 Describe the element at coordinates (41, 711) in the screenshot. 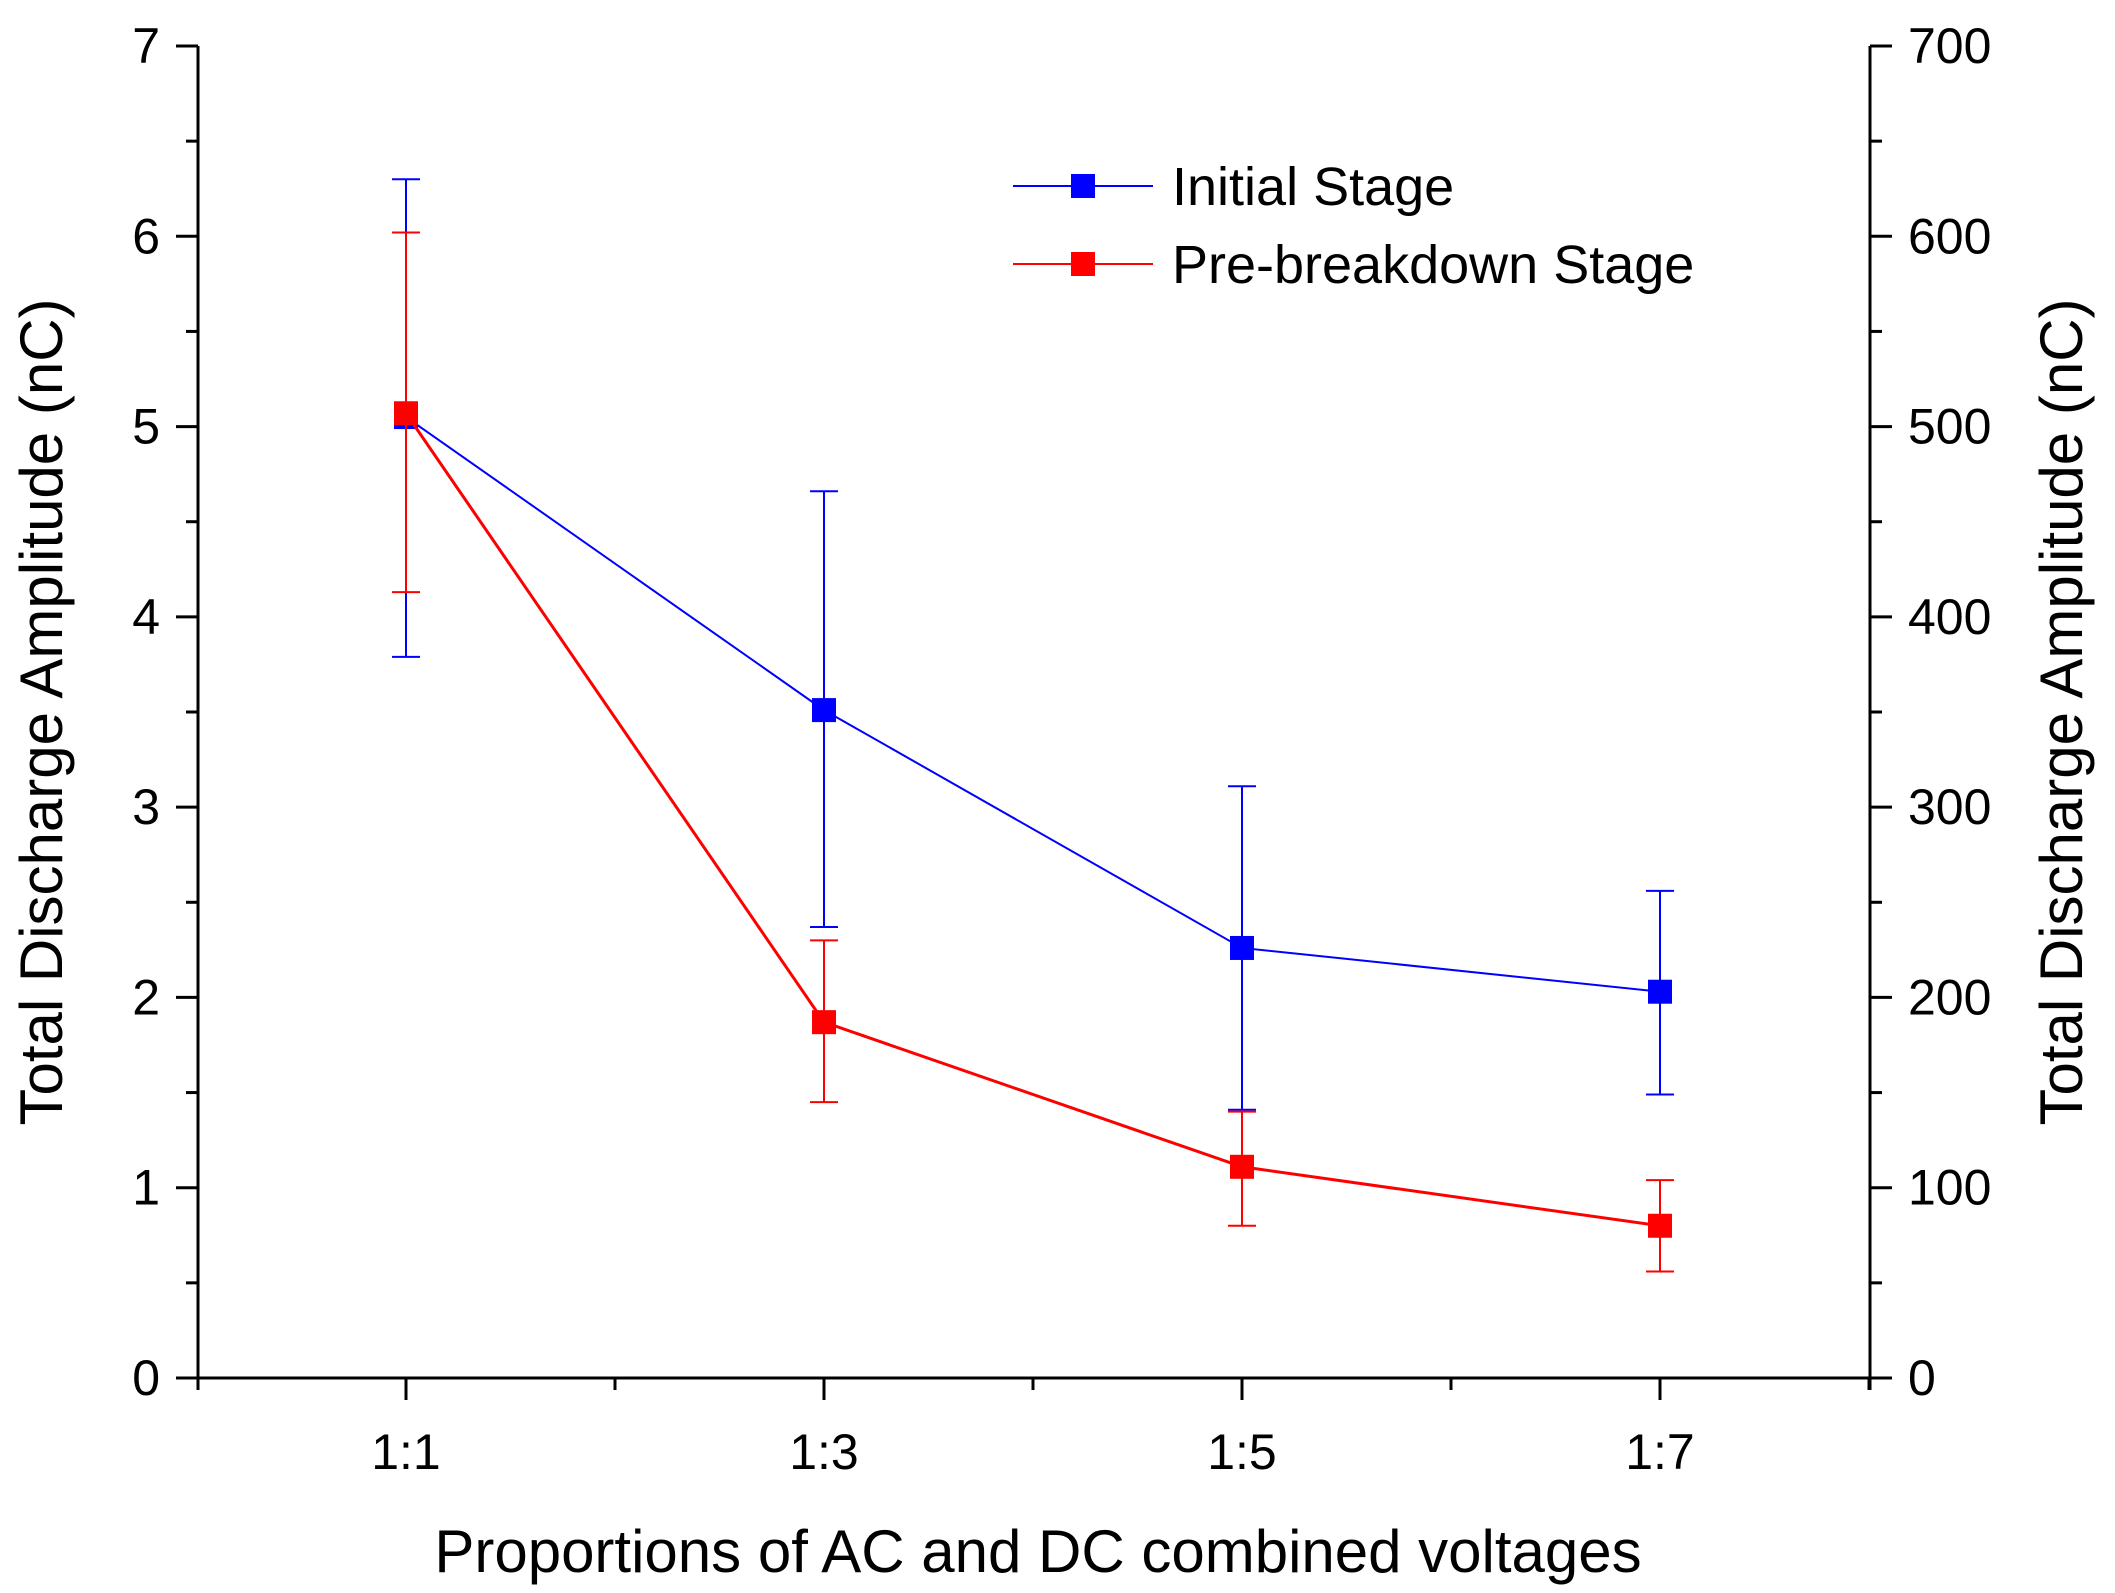

I see `y-axis-title-left: Total Discharge Amplitude (nC)` at that location.